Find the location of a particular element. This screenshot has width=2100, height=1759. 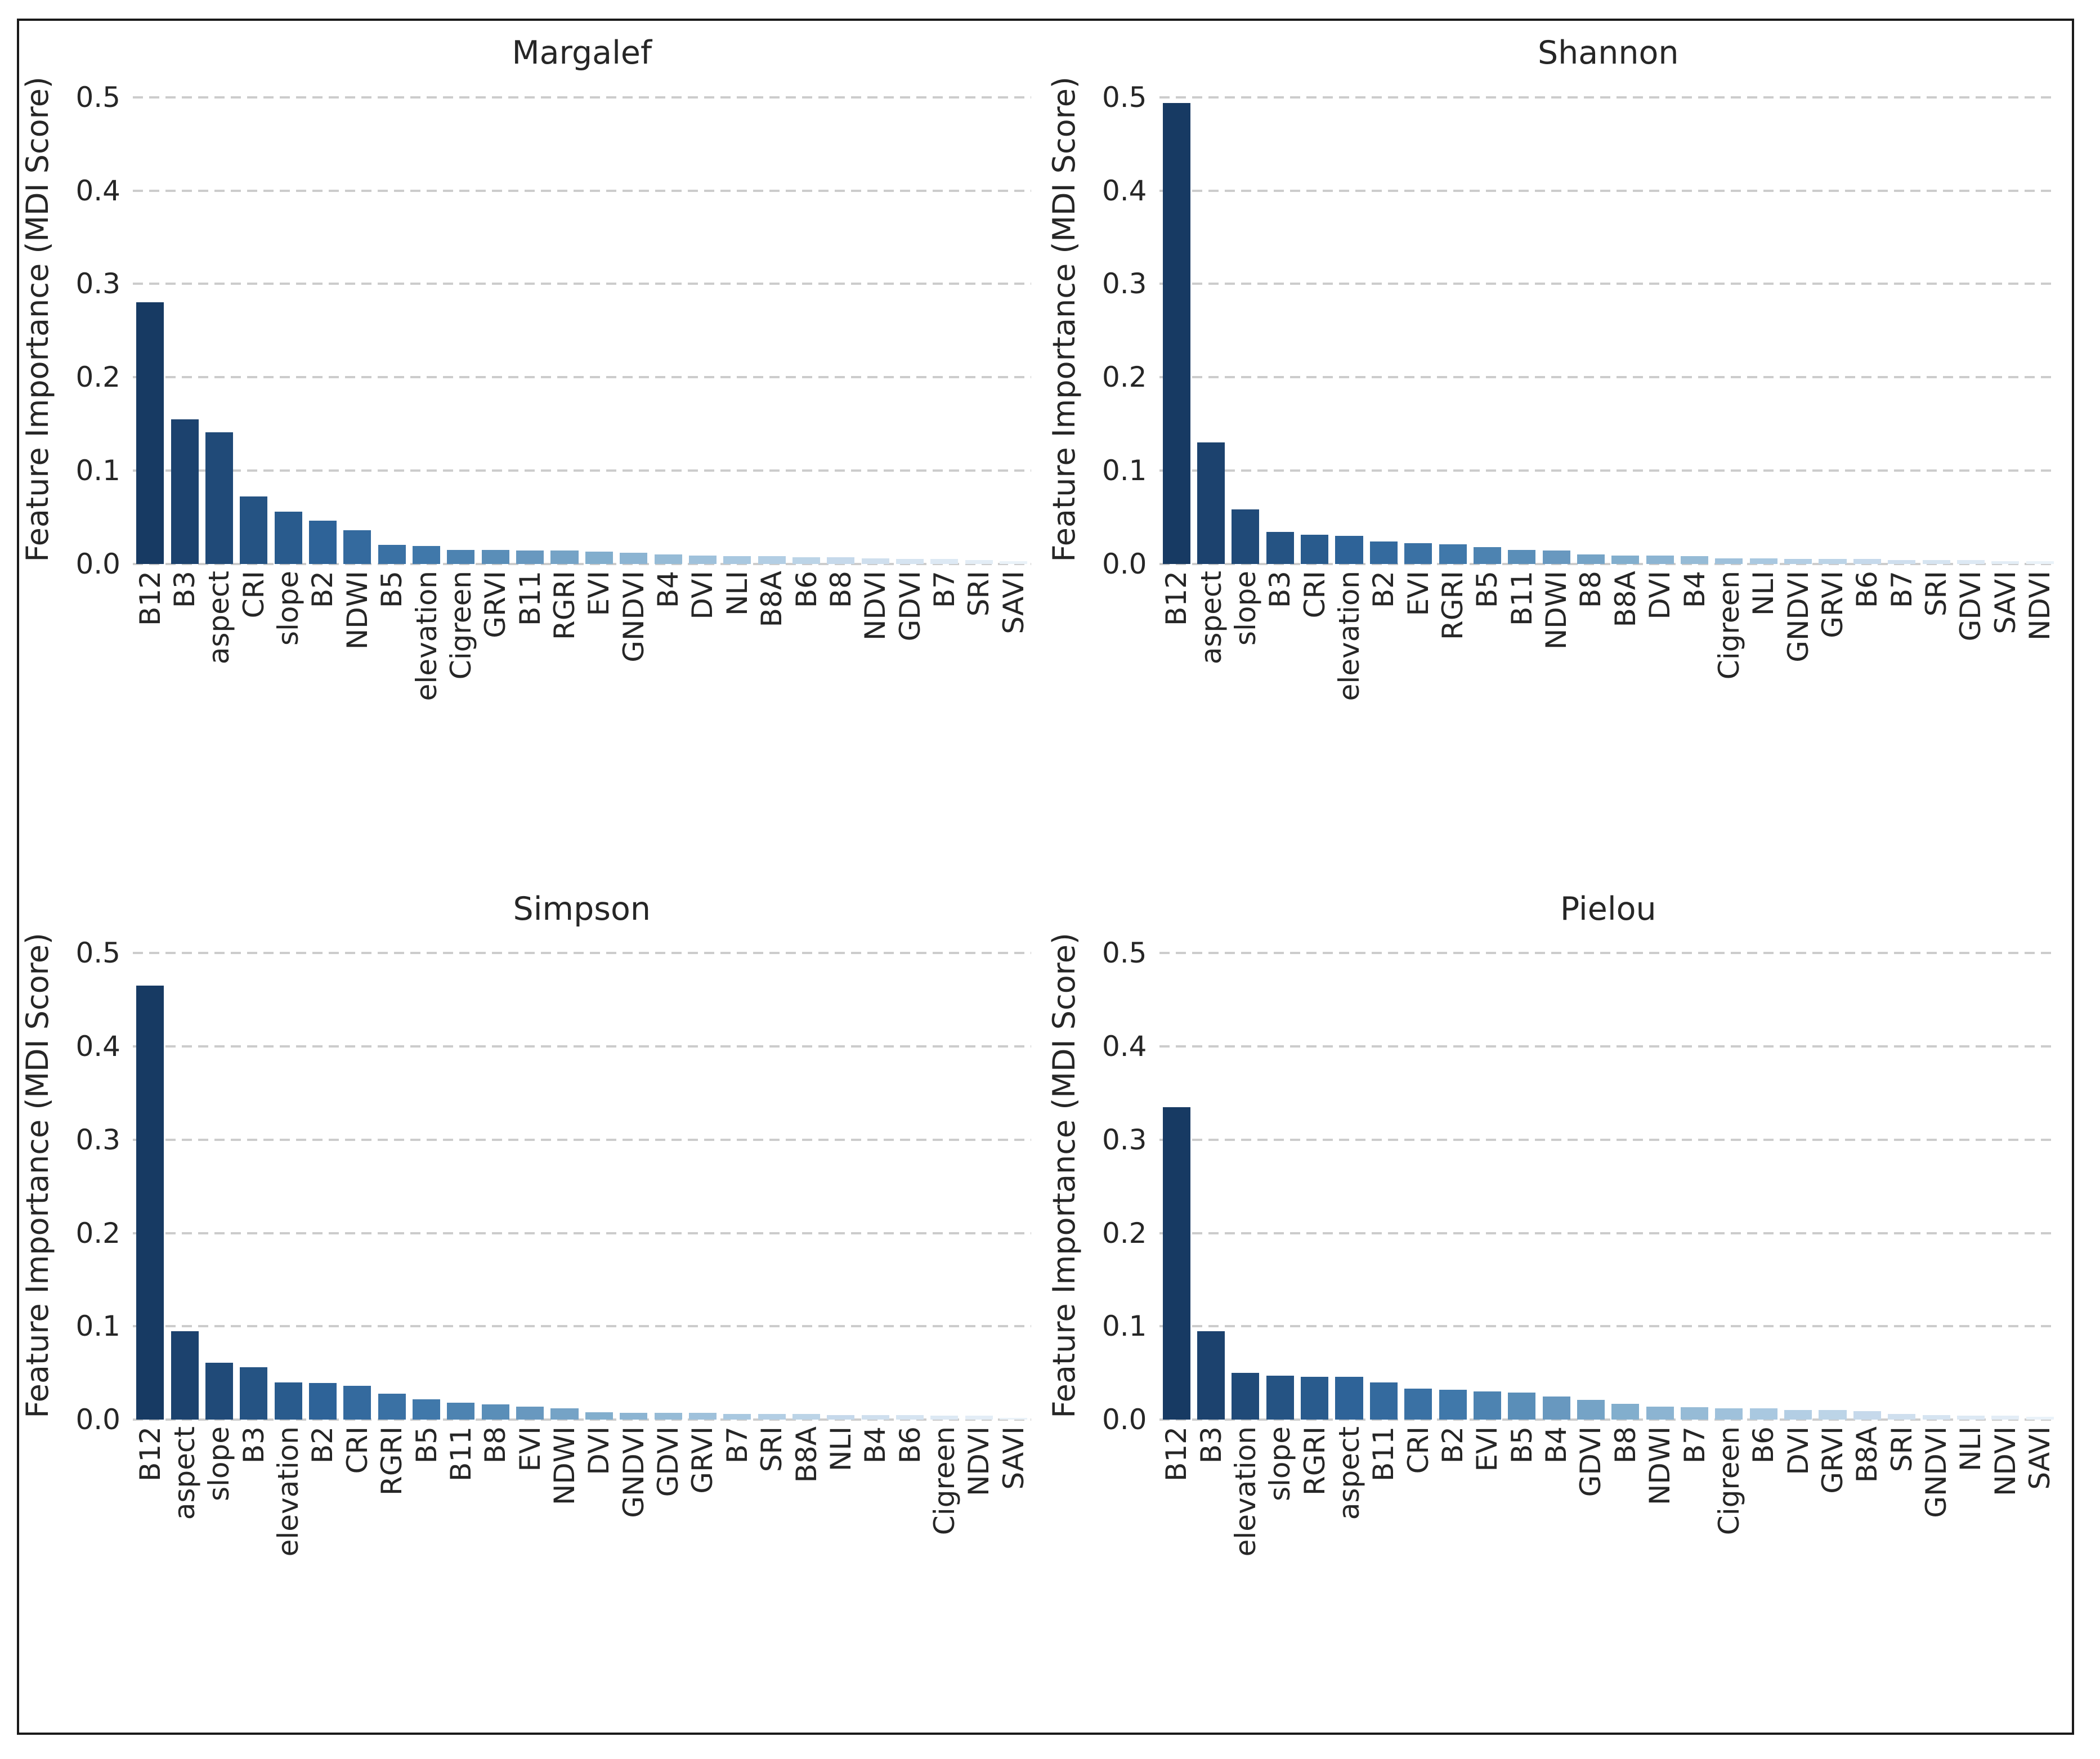

bar-B12 is located at coordinates (1176, 1264).